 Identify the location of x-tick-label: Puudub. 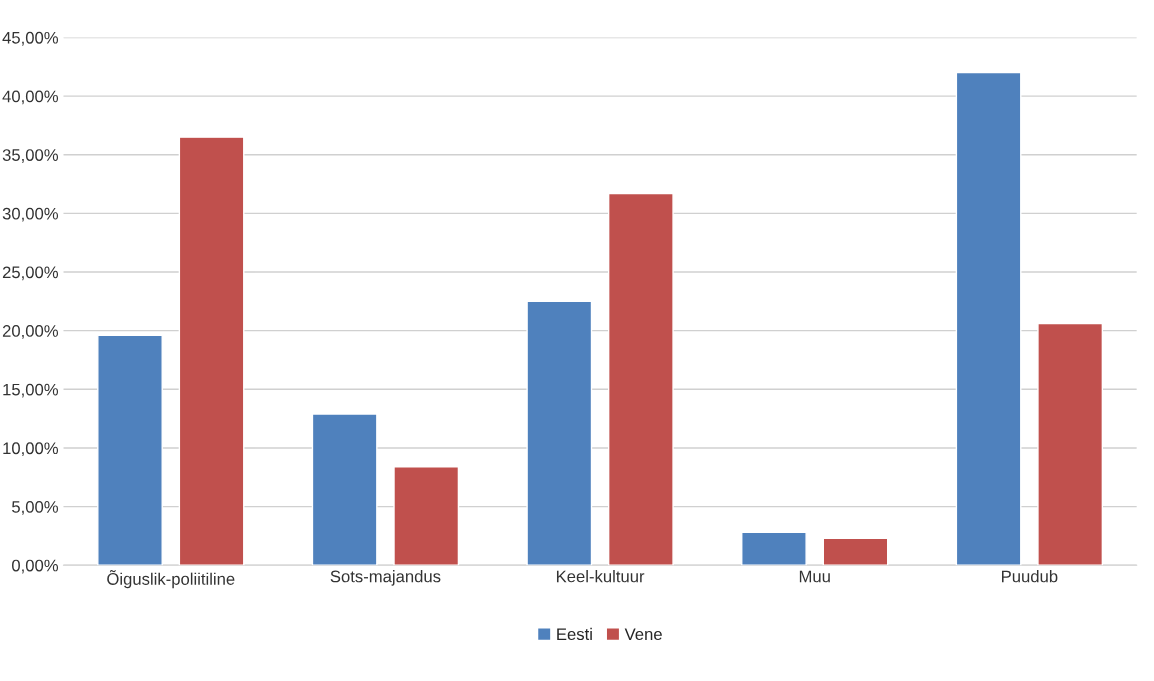
(1030, 576).